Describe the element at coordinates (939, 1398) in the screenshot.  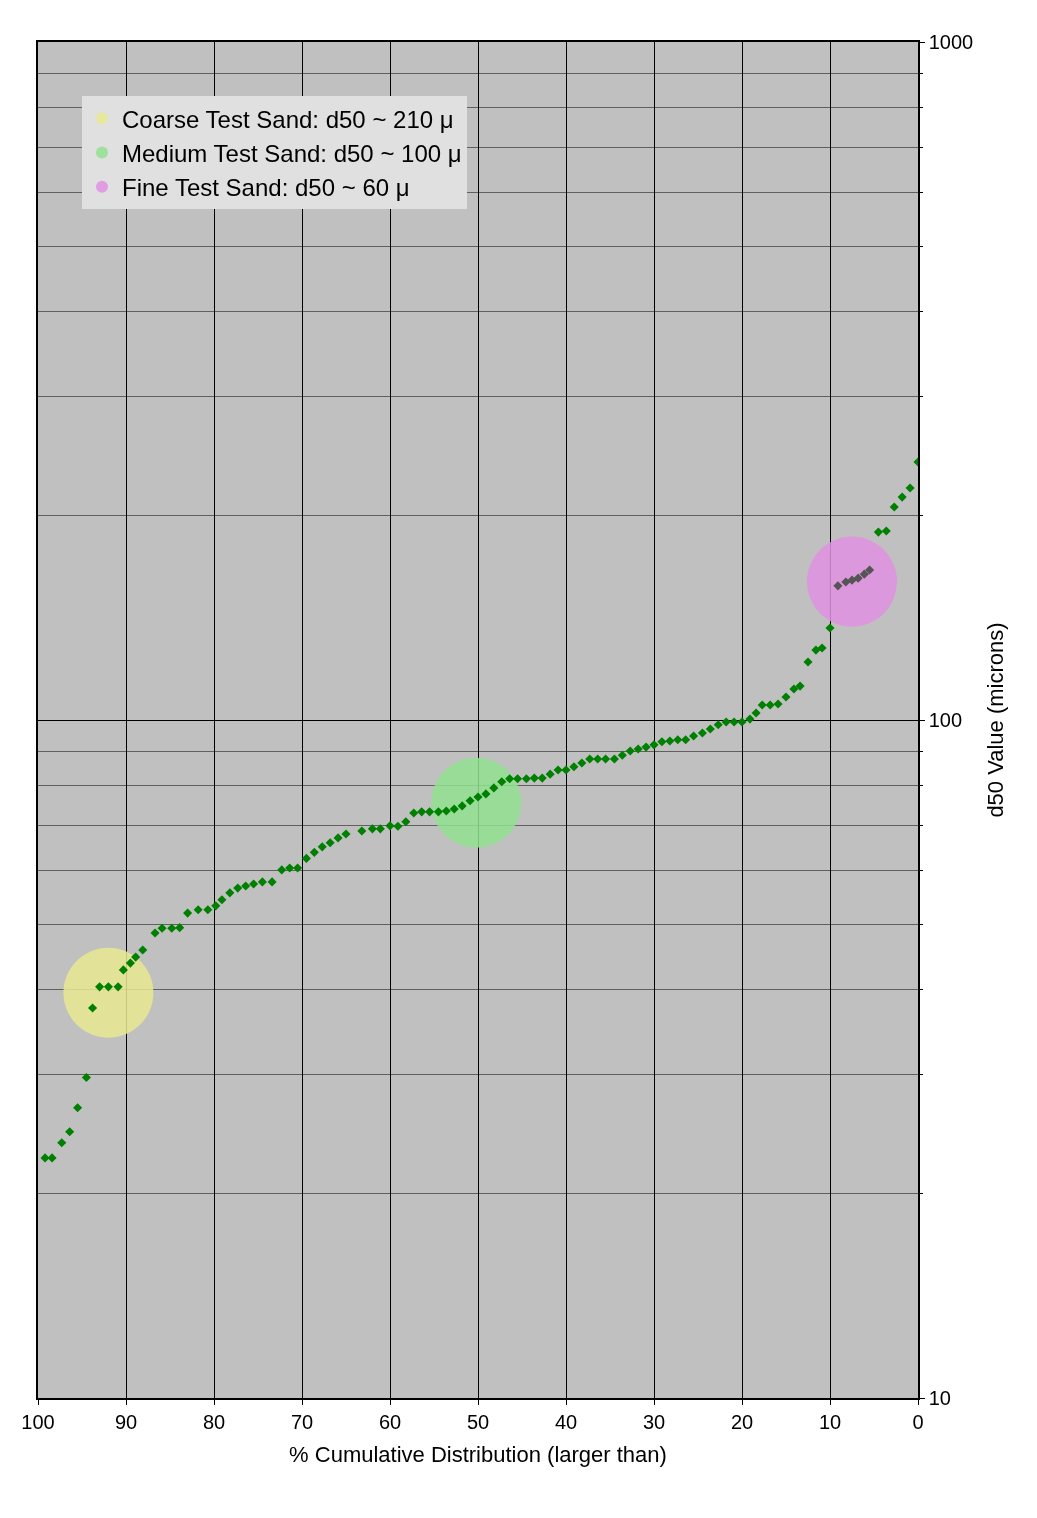
I see `y-tick-label: 10` at that location.